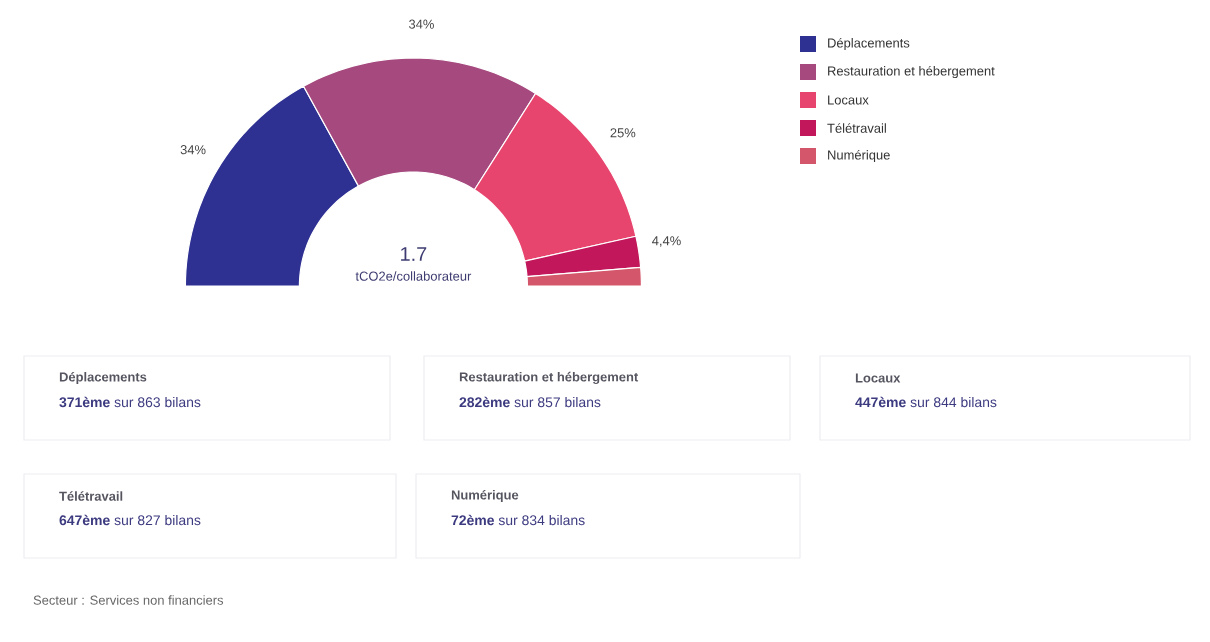 This screenshot has height=642, width=1210. Describe the element at coordinates (414, 254) in the screenshot. I see `text: 1.7` at that location.